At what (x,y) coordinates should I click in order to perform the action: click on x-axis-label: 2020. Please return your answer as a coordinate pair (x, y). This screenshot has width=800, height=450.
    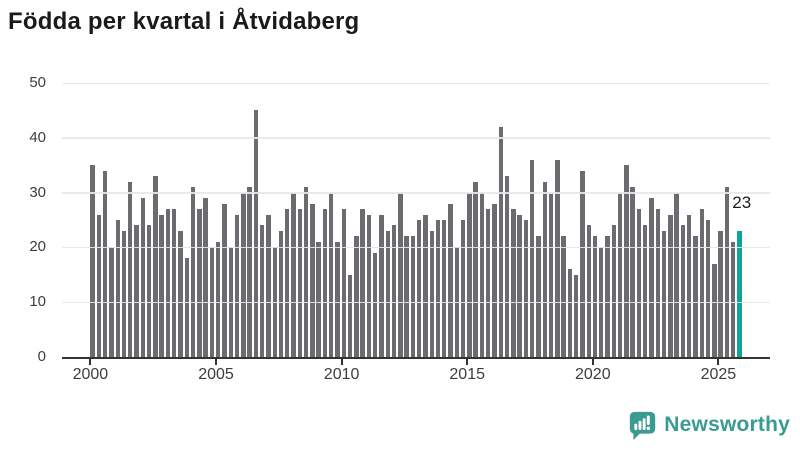
    Looking at the image, I should click on (593, 374).